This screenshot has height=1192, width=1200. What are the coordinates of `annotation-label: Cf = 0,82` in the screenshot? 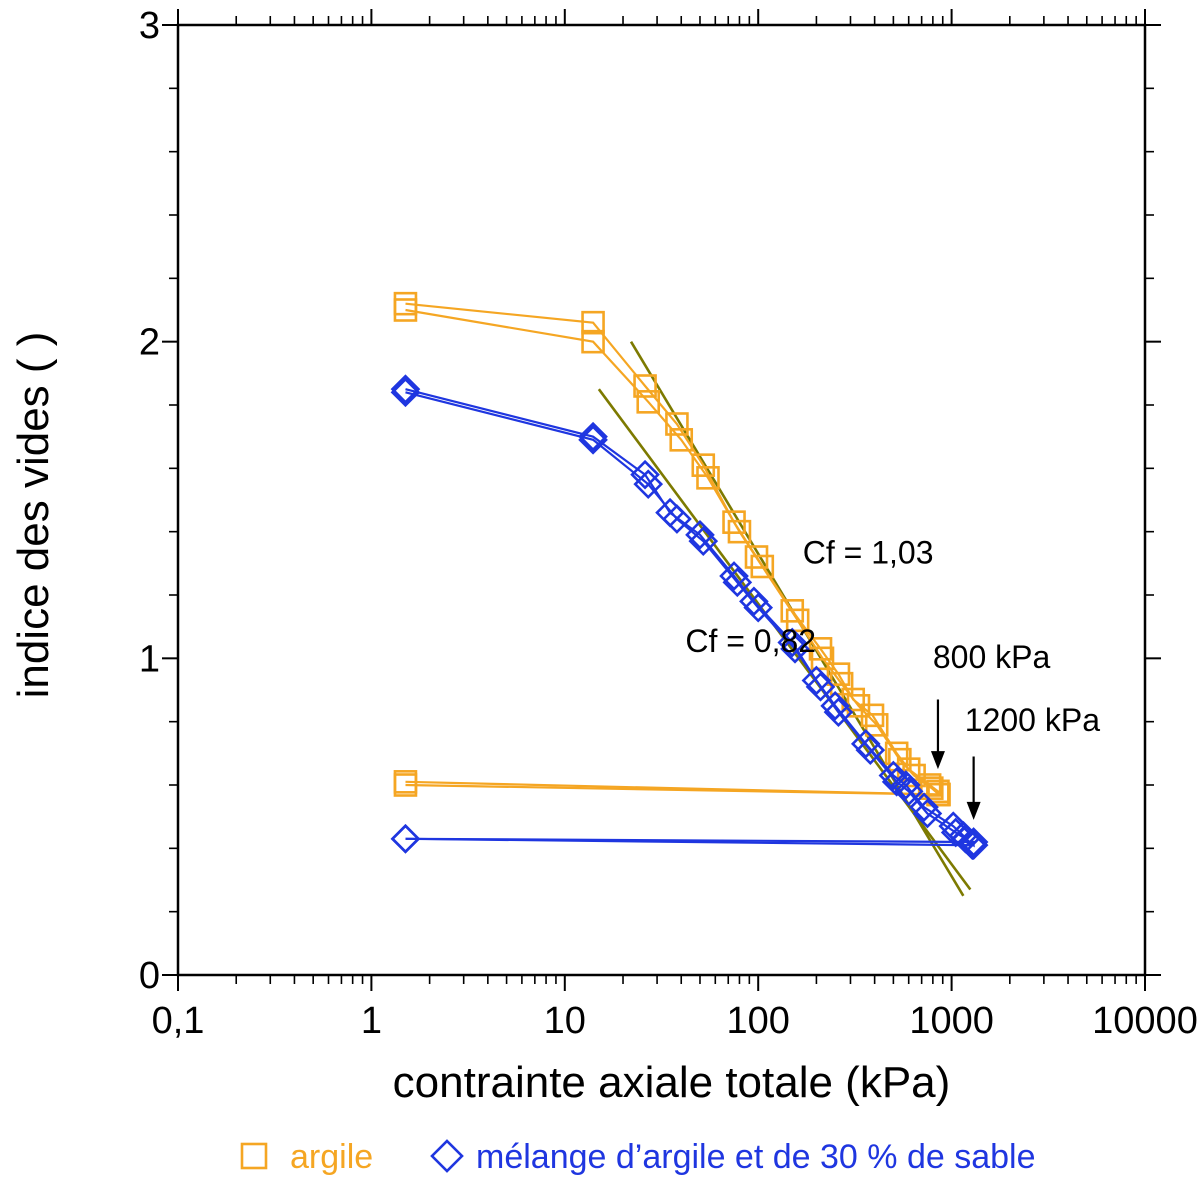 It's located at (750, 641).